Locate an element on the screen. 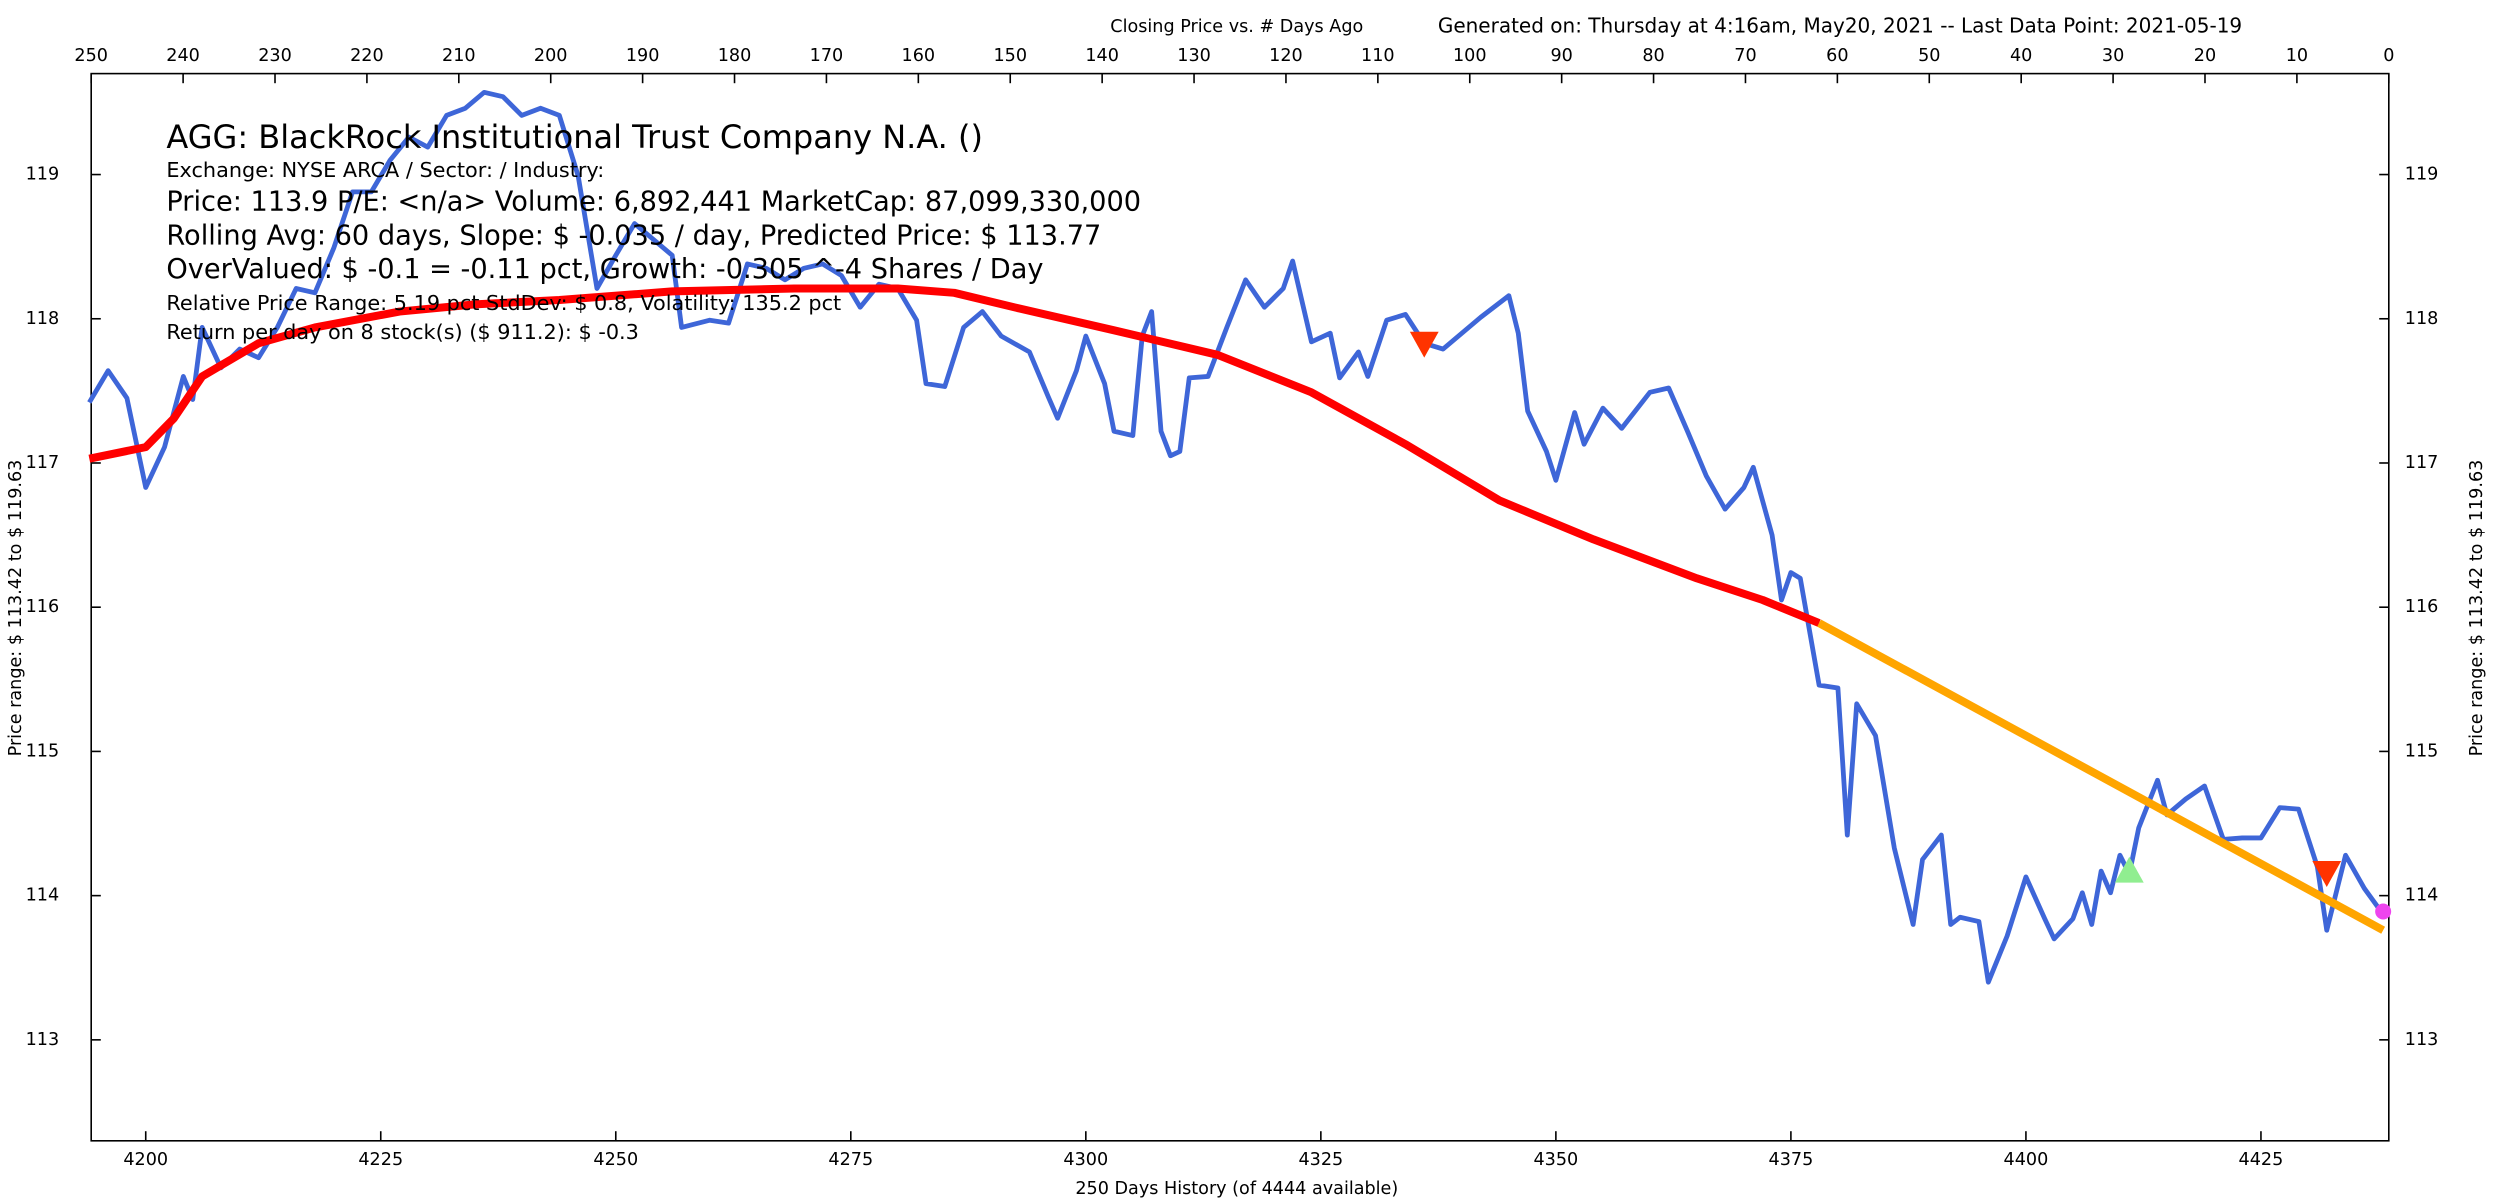 The image size is (2500, 1200). x2-tick-label: 140 is located at coordinates (1102, 56).